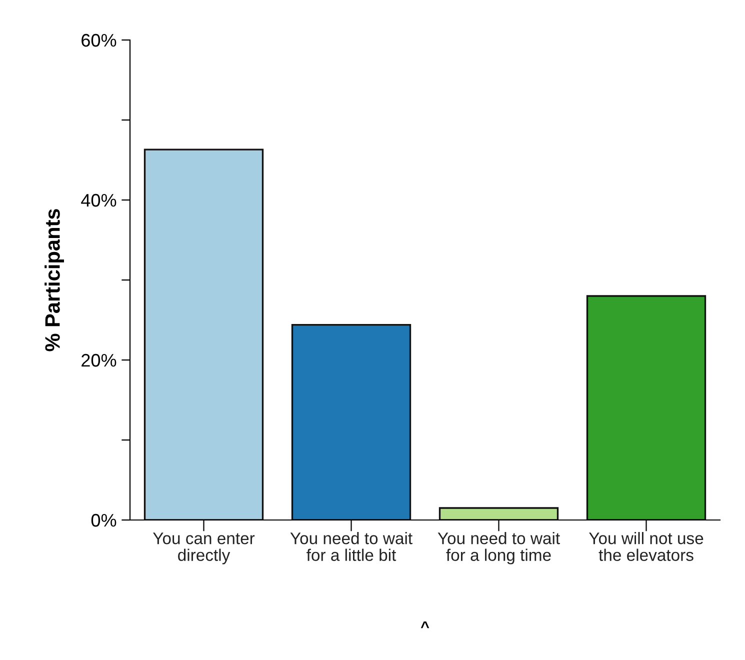 The height and width of the screenshot is (660, 745). I want to click on y-tick-label: 0%, so click(103, 520).